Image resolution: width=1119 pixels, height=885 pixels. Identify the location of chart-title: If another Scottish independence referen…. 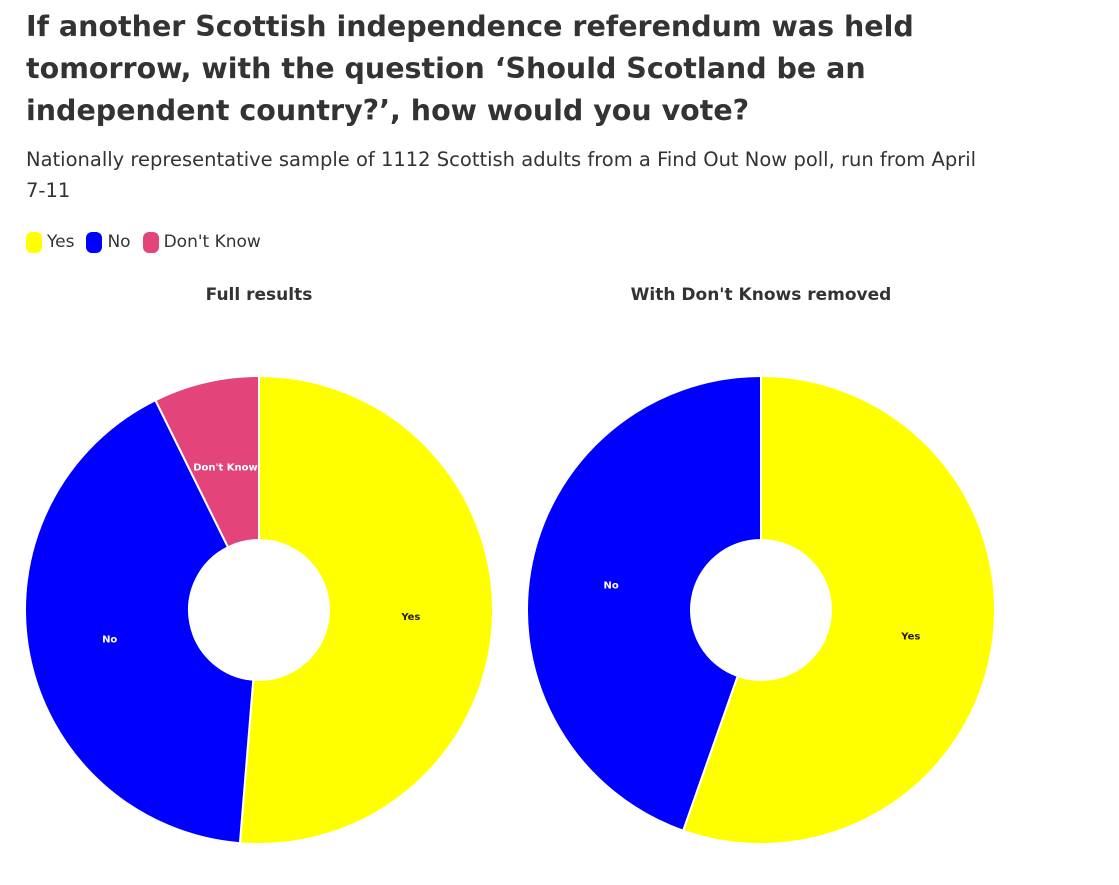
(470, 68).